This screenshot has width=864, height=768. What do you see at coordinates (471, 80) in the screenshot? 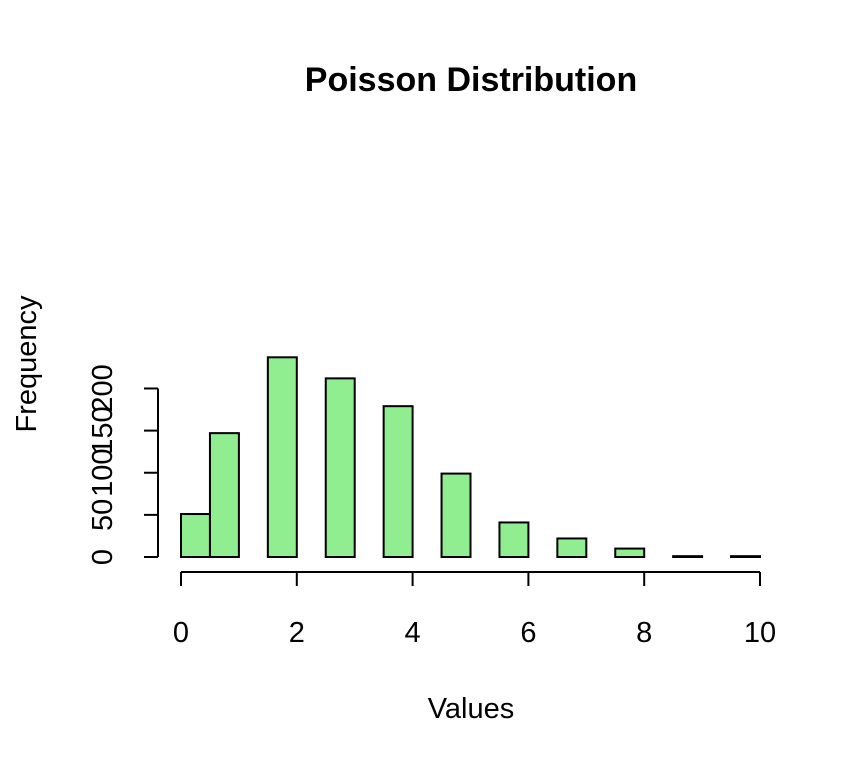
I see `chart-title: Poisson Distribution` at bounding box center [471, 80].